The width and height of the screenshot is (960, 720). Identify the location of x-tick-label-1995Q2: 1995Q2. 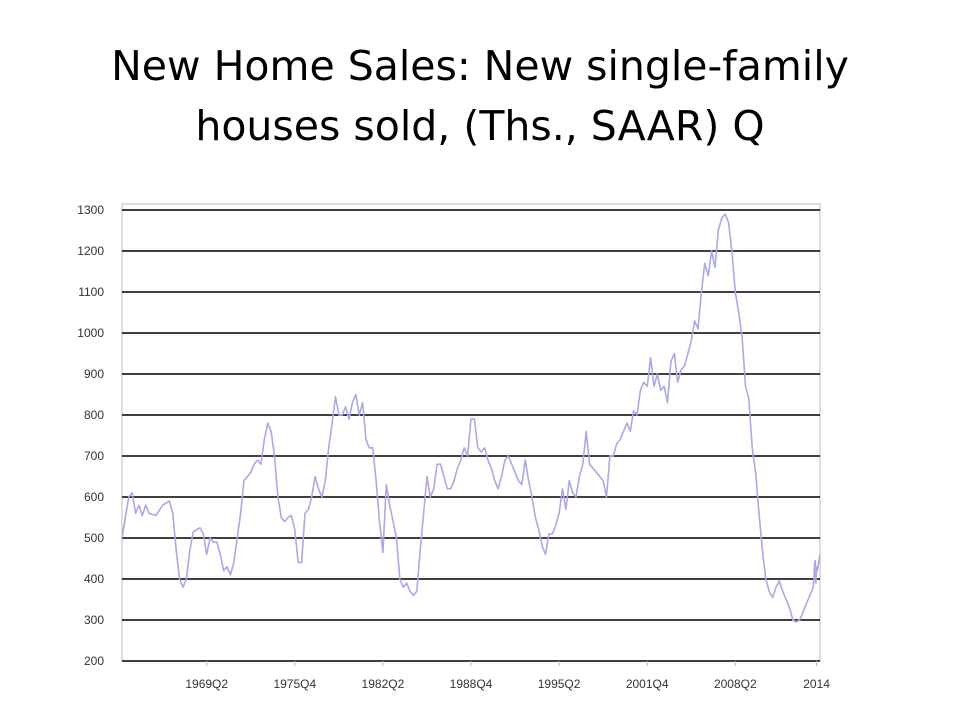
(559, 684).